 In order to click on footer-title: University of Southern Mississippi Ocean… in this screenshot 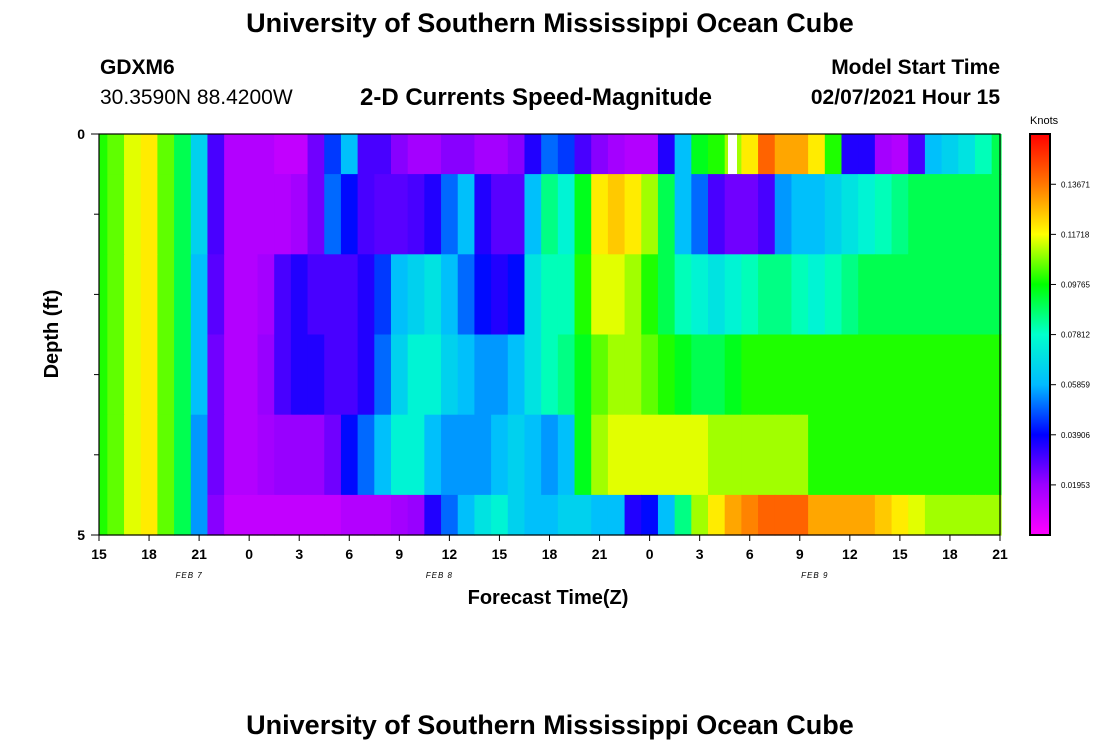, I will do `click(550, 725)`.